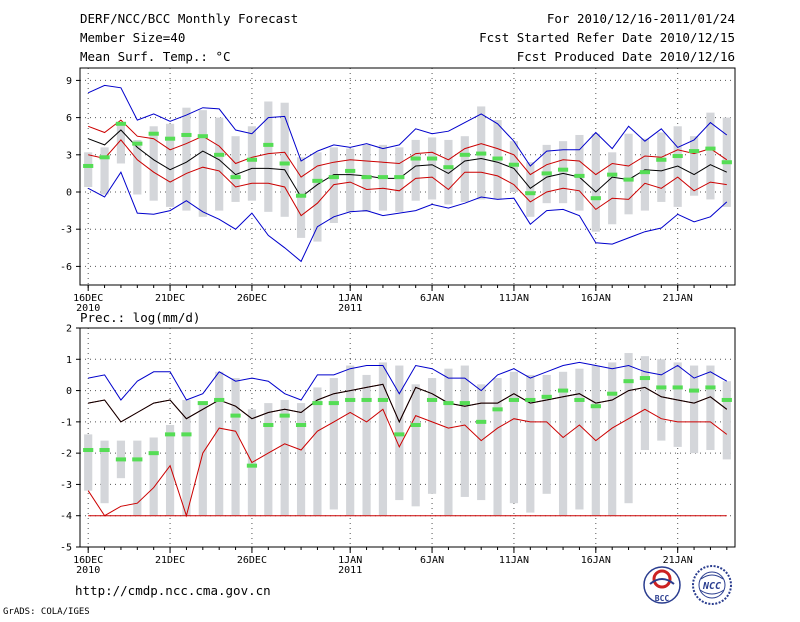  I want to click on prec-xtick-sublabel-0: 2010, so click(88, 570).